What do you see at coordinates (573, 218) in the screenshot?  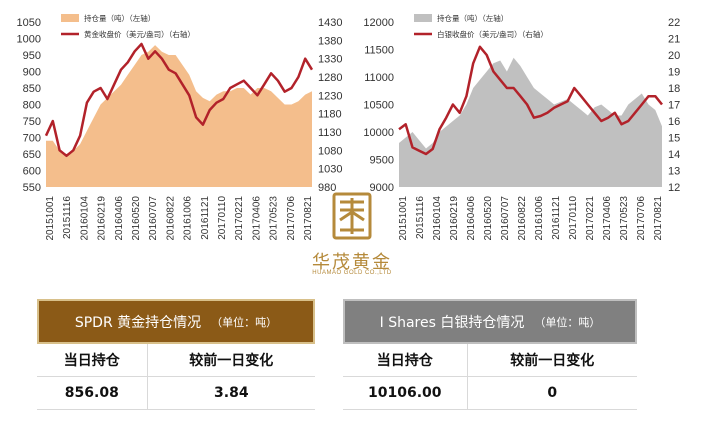 I see `silver-x-tick-label: 20170110` at bounding box center [573, 218].